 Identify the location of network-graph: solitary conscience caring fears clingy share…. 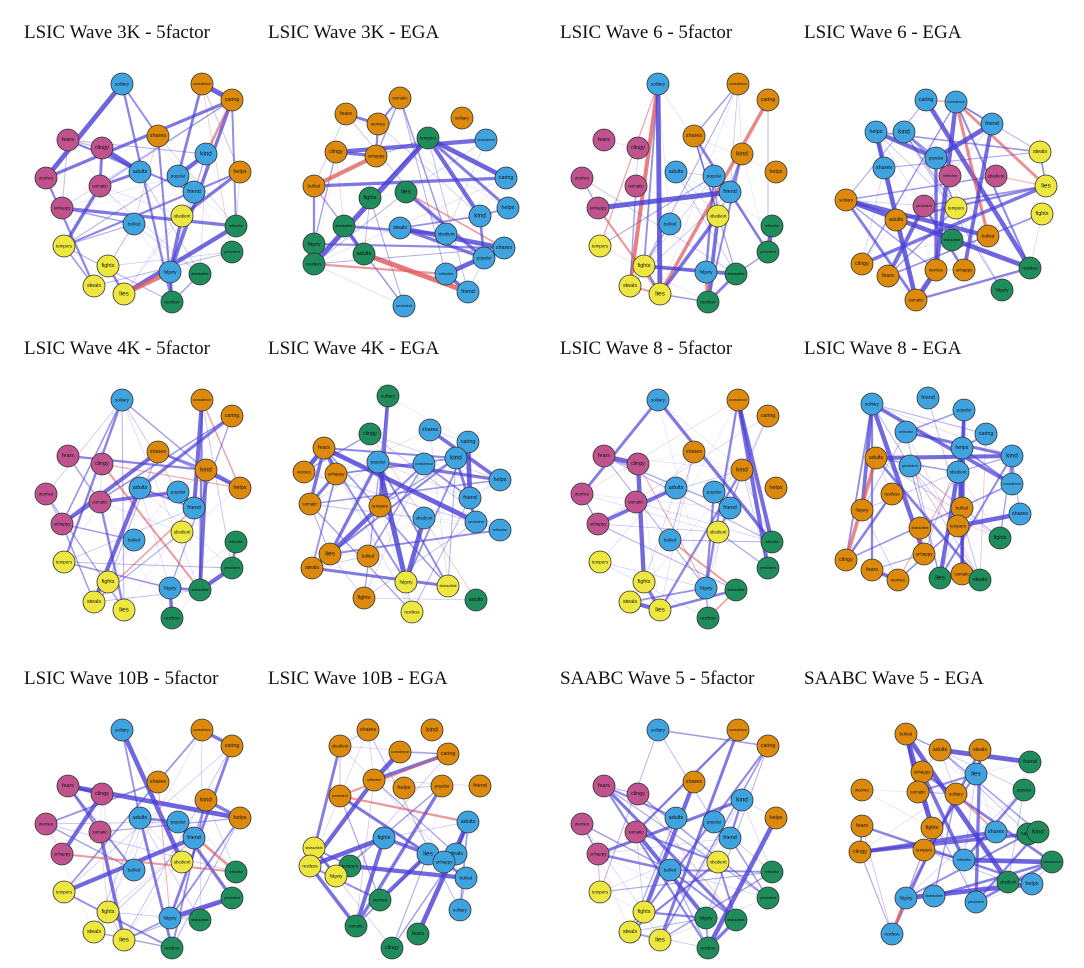
(143, 509).